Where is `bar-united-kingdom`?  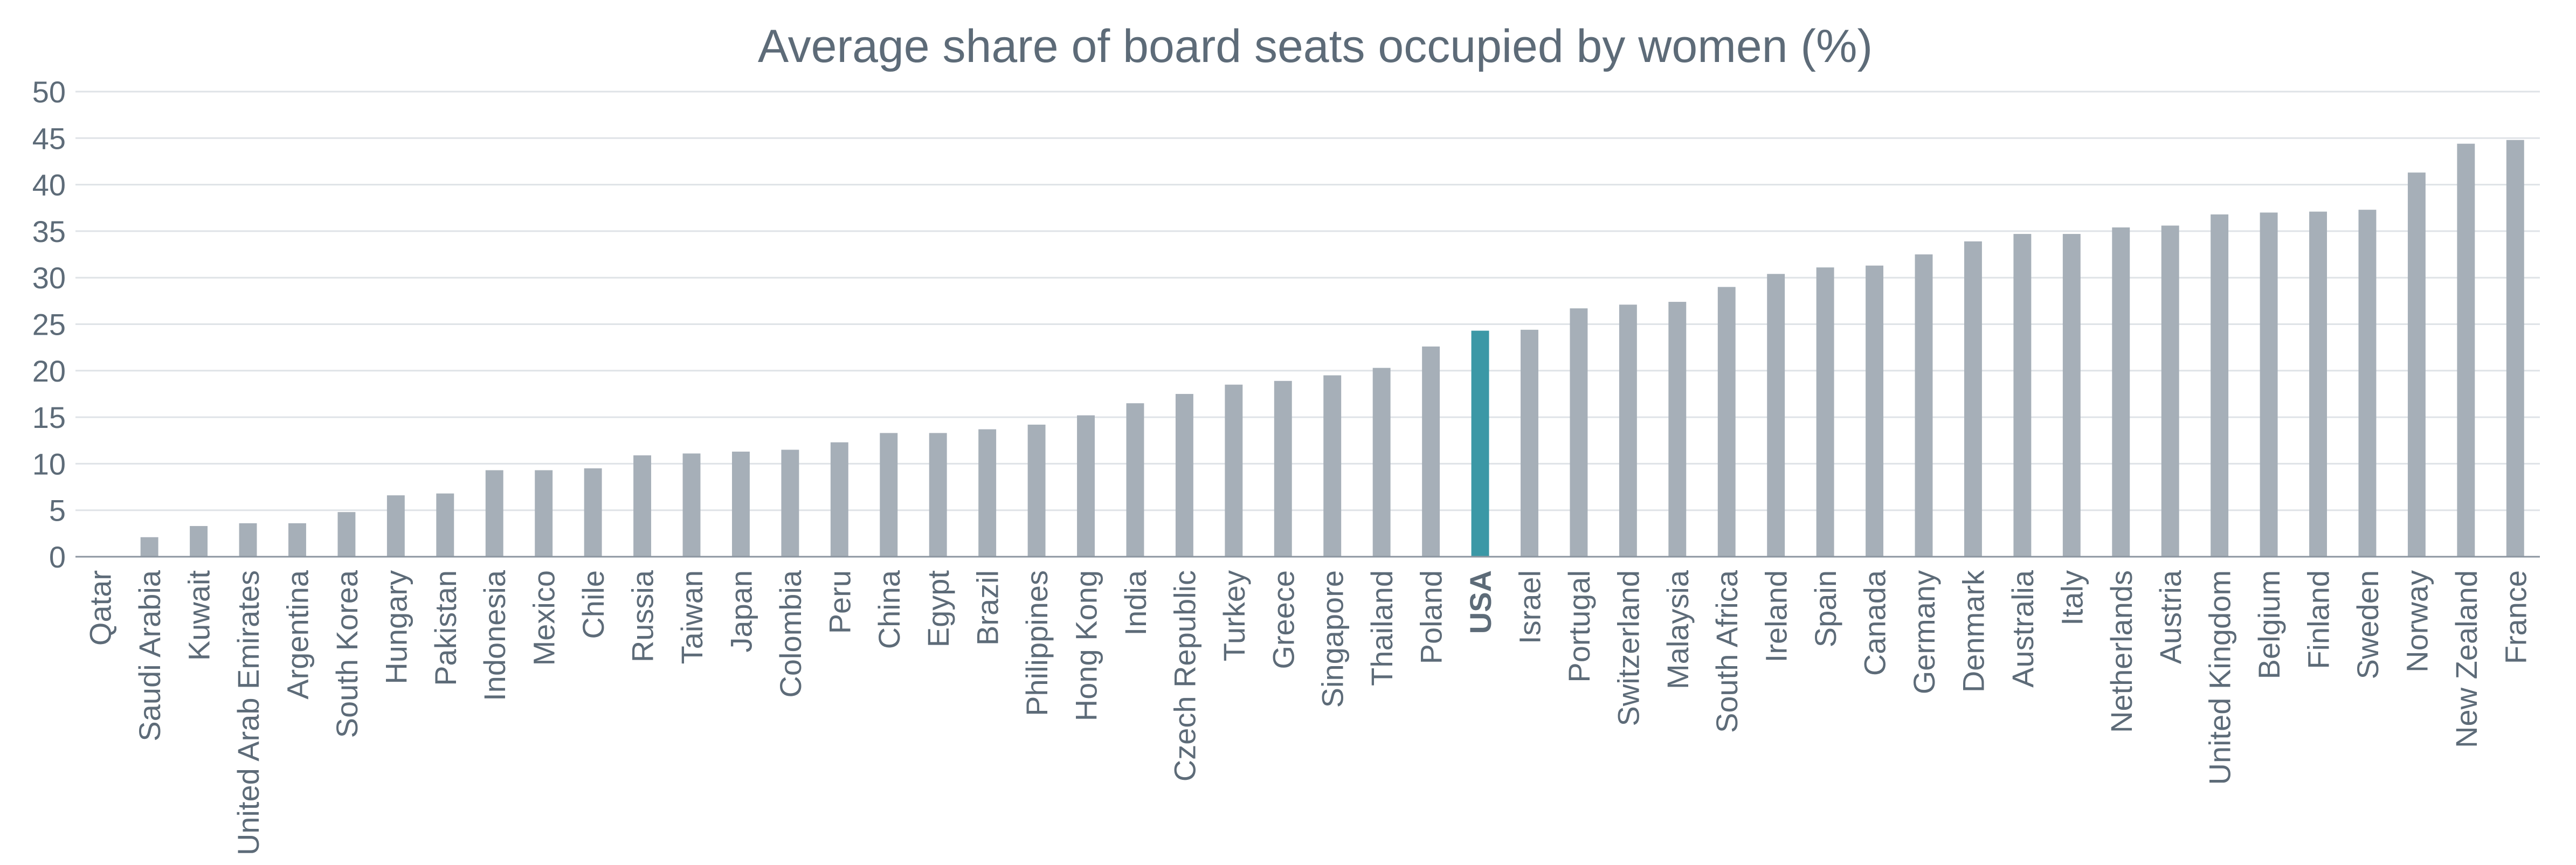 bar-united-kingdom is located at coordinates (2220, 385).